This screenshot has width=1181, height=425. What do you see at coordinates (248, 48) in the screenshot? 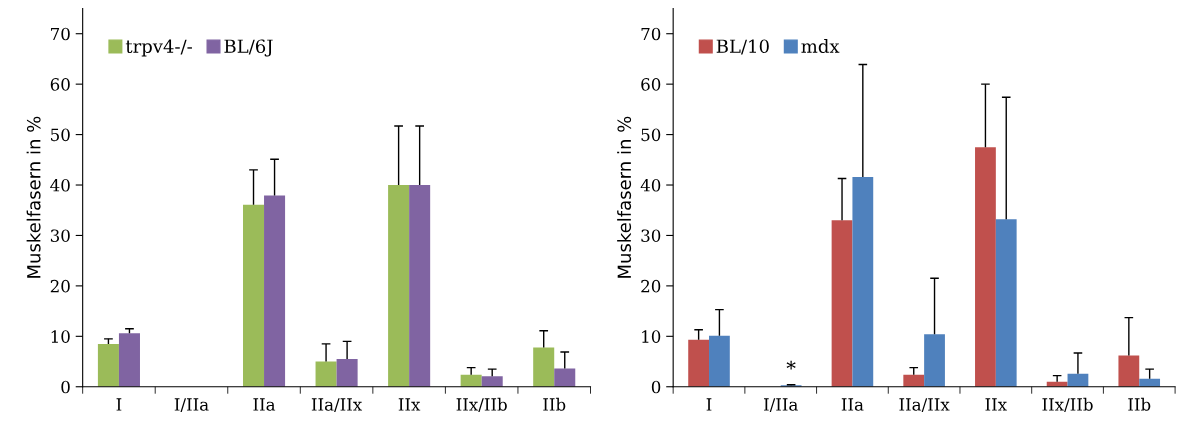
I see `legend-label: BL/6J` at bounding box center [248, 48].